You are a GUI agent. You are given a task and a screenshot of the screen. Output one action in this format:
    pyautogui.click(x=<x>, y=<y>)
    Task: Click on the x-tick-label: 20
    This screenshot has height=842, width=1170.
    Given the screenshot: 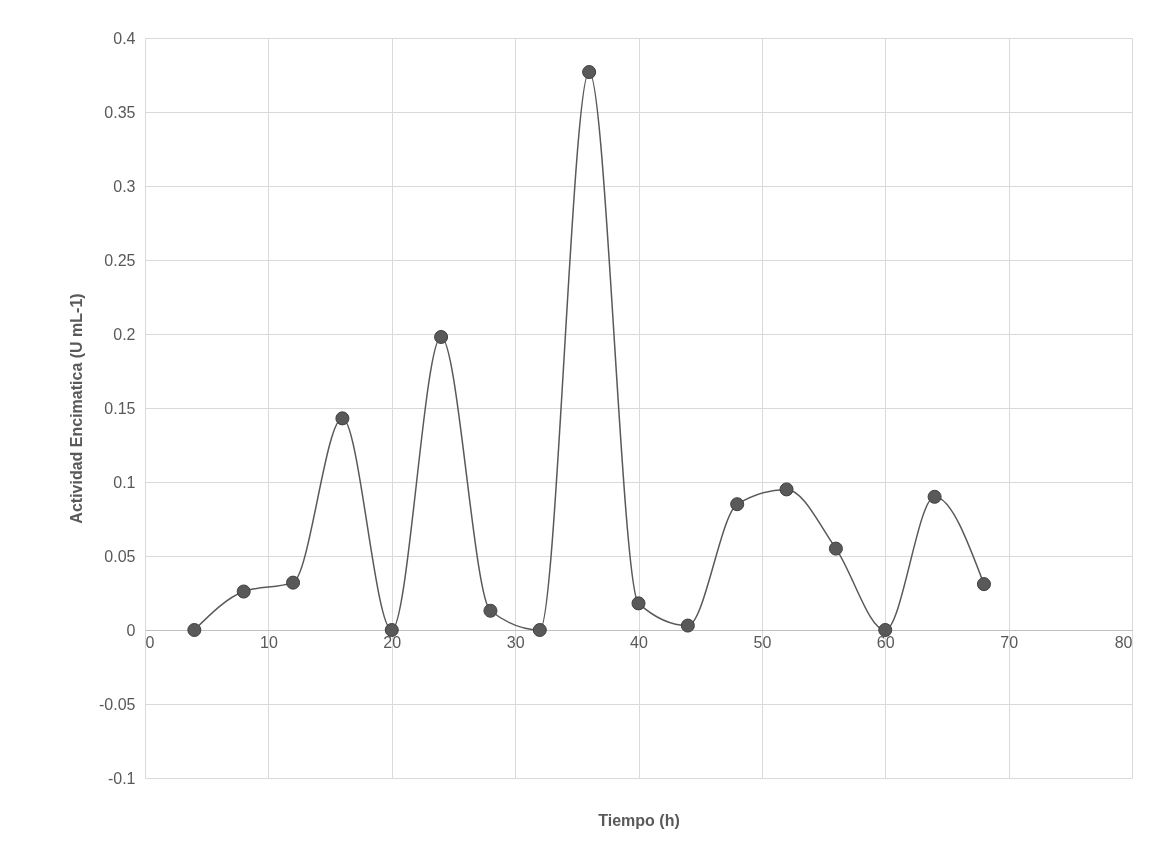 What is the action you would take?
    pyautogui.click(x=392, y=642)
    